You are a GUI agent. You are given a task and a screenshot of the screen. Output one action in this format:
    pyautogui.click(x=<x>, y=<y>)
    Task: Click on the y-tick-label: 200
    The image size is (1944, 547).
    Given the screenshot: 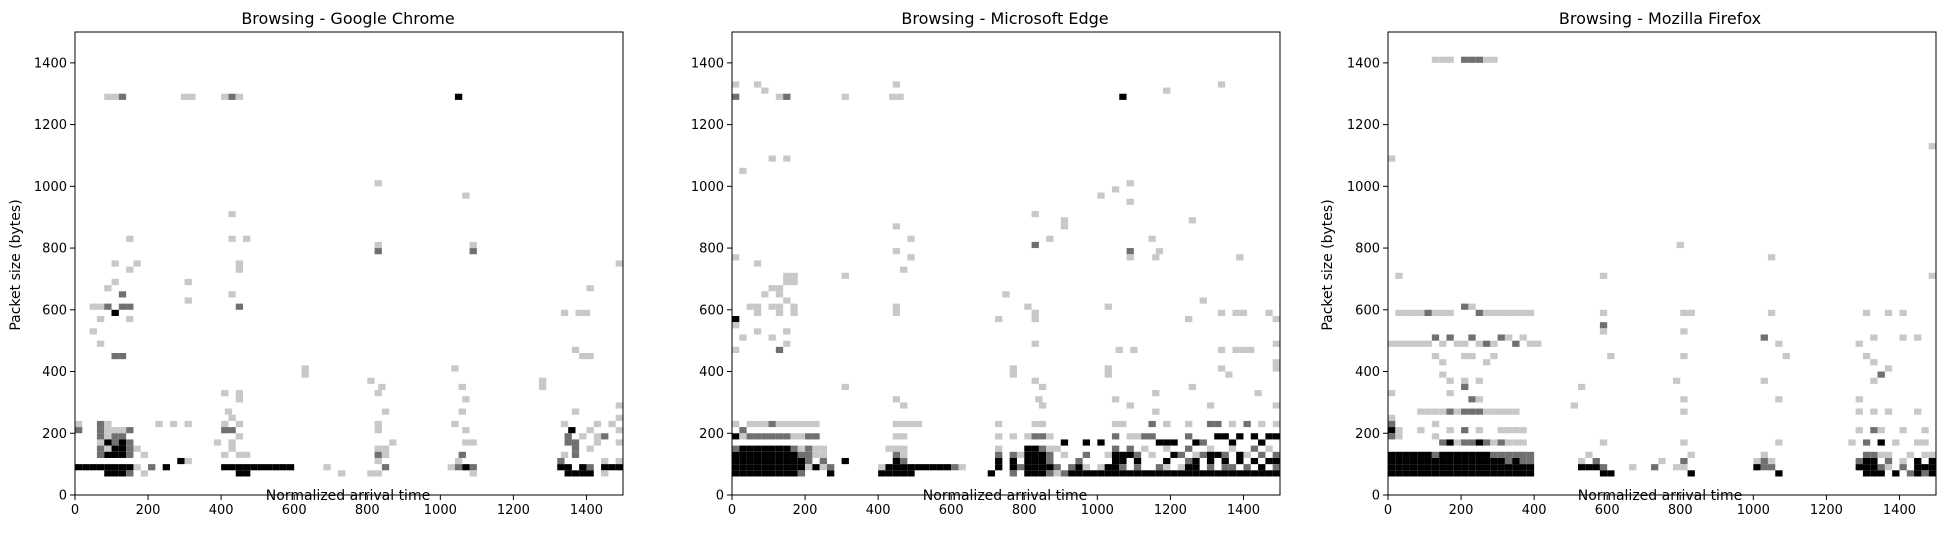 What is the action you would take?
    pyautogui.click(x=54, y=434)
    